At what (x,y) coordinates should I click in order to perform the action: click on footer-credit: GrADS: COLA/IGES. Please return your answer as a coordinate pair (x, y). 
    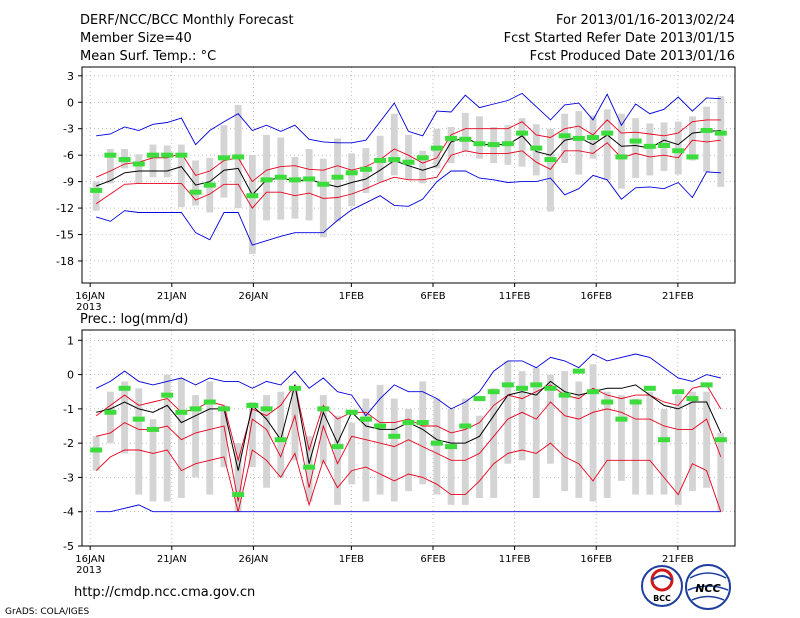
    Looking at the image, I should click on (47, 612).